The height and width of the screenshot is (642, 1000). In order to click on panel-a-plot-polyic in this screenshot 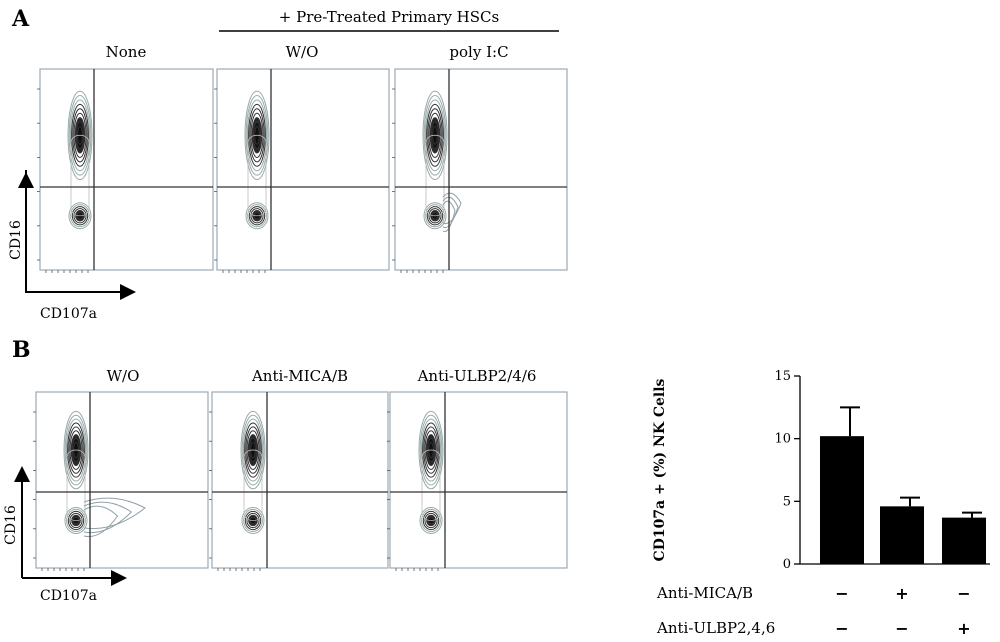, I will do `click(480, 170)`.